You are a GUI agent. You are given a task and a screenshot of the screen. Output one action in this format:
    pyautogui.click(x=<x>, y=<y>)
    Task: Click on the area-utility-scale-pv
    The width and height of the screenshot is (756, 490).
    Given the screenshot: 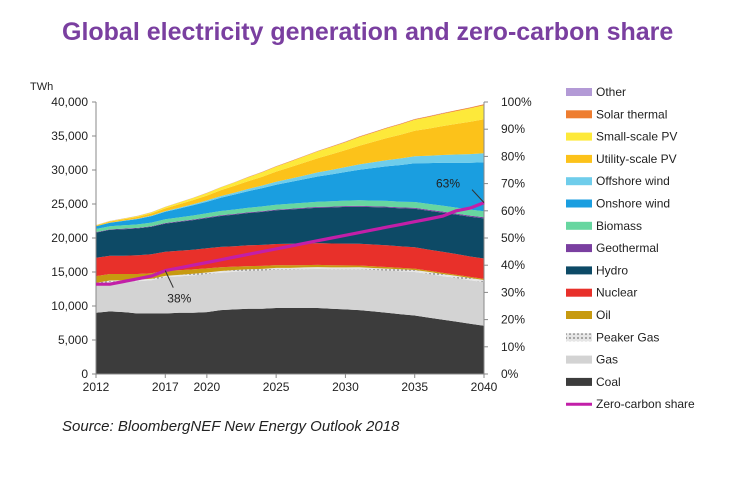 What is the action you would take?
    pyautogui.click(x=290, y=173)
    